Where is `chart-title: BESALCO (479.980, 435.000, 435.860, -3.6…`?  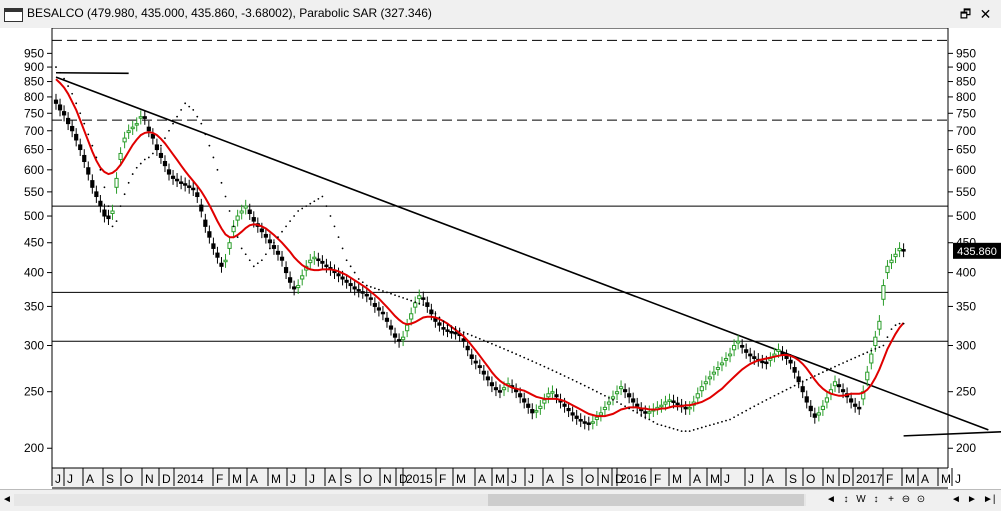 chart-title: BESALCO (479.980, 435.000, 435.860, -3.6… is located at coordinates (229, 13).